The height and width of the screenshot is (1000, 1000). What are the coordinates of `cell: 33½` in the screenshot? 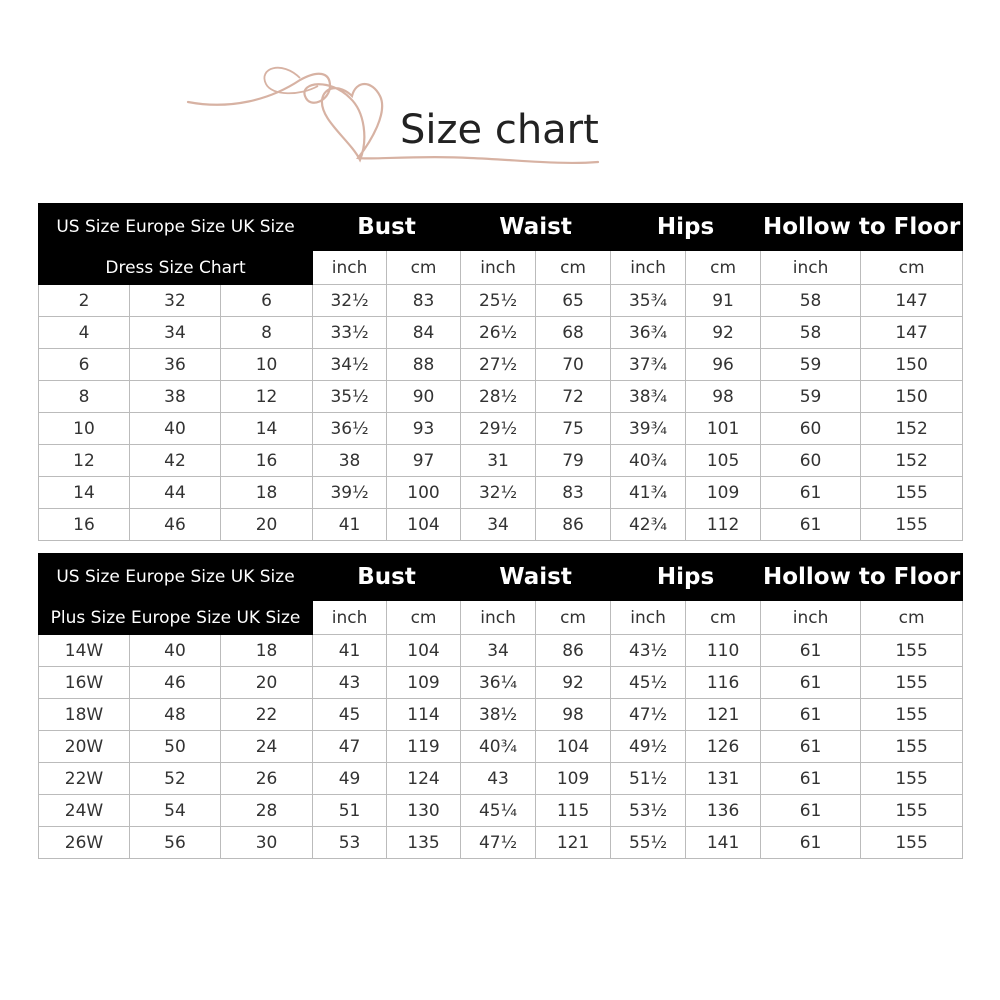 It's located at (350, 332).